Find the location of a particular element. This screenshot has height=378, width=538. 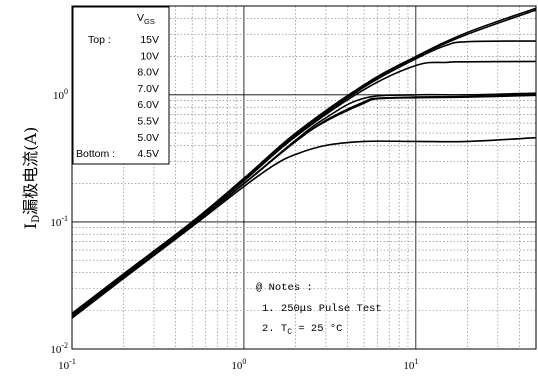

y-axis-label: ID漏极电流(A) is located at coordinates (31, 178).